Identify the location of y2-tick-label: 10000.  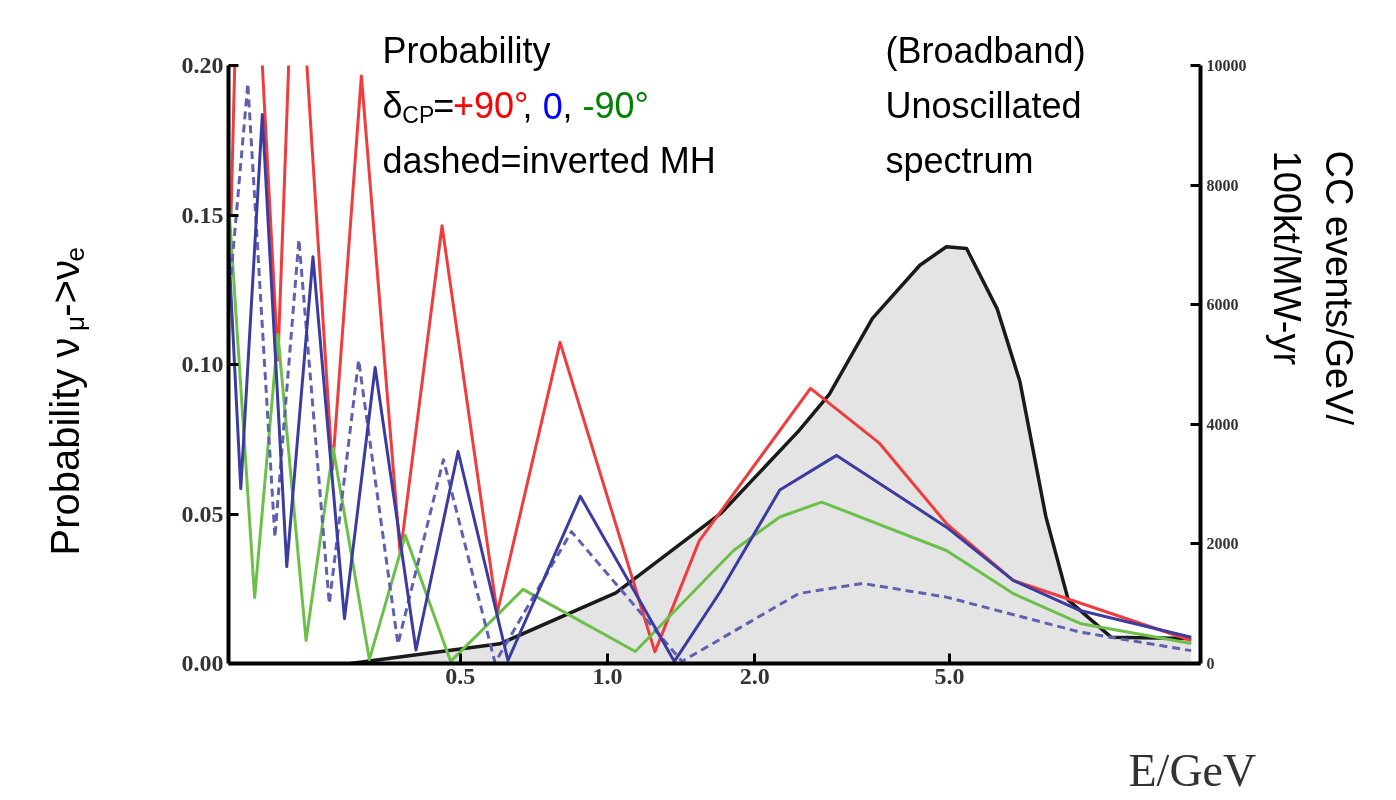
(1226, 65).